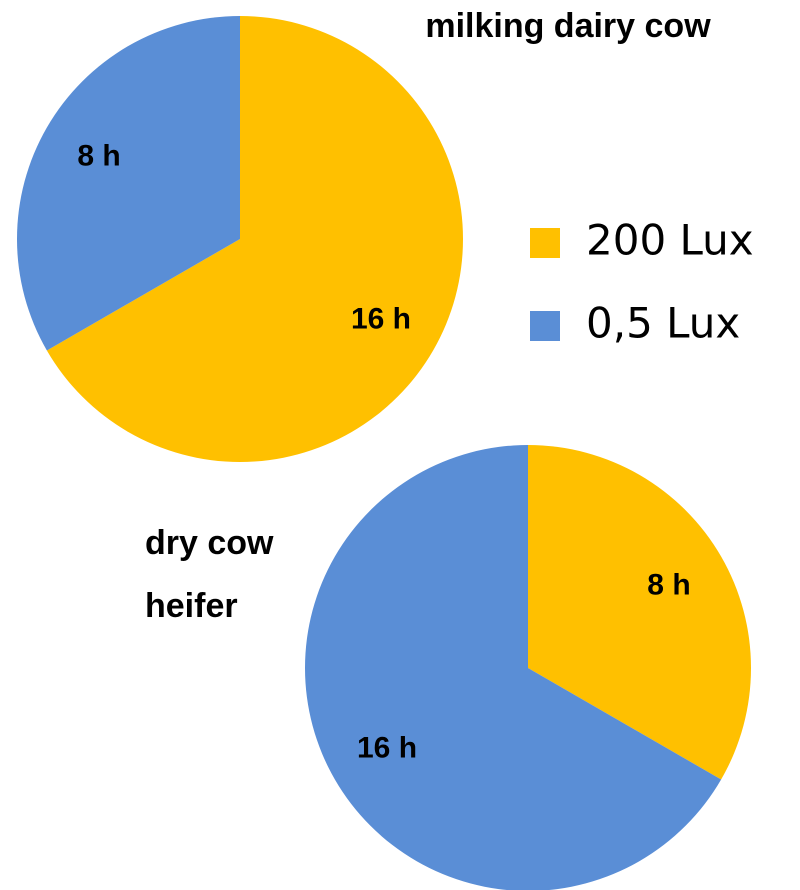 This screenshot has height=890, width=800. What do you see at coordinates (568, 26) in the screenshot?
I see `chart-title: milking dairy cow` at bounding box center [568, 26].